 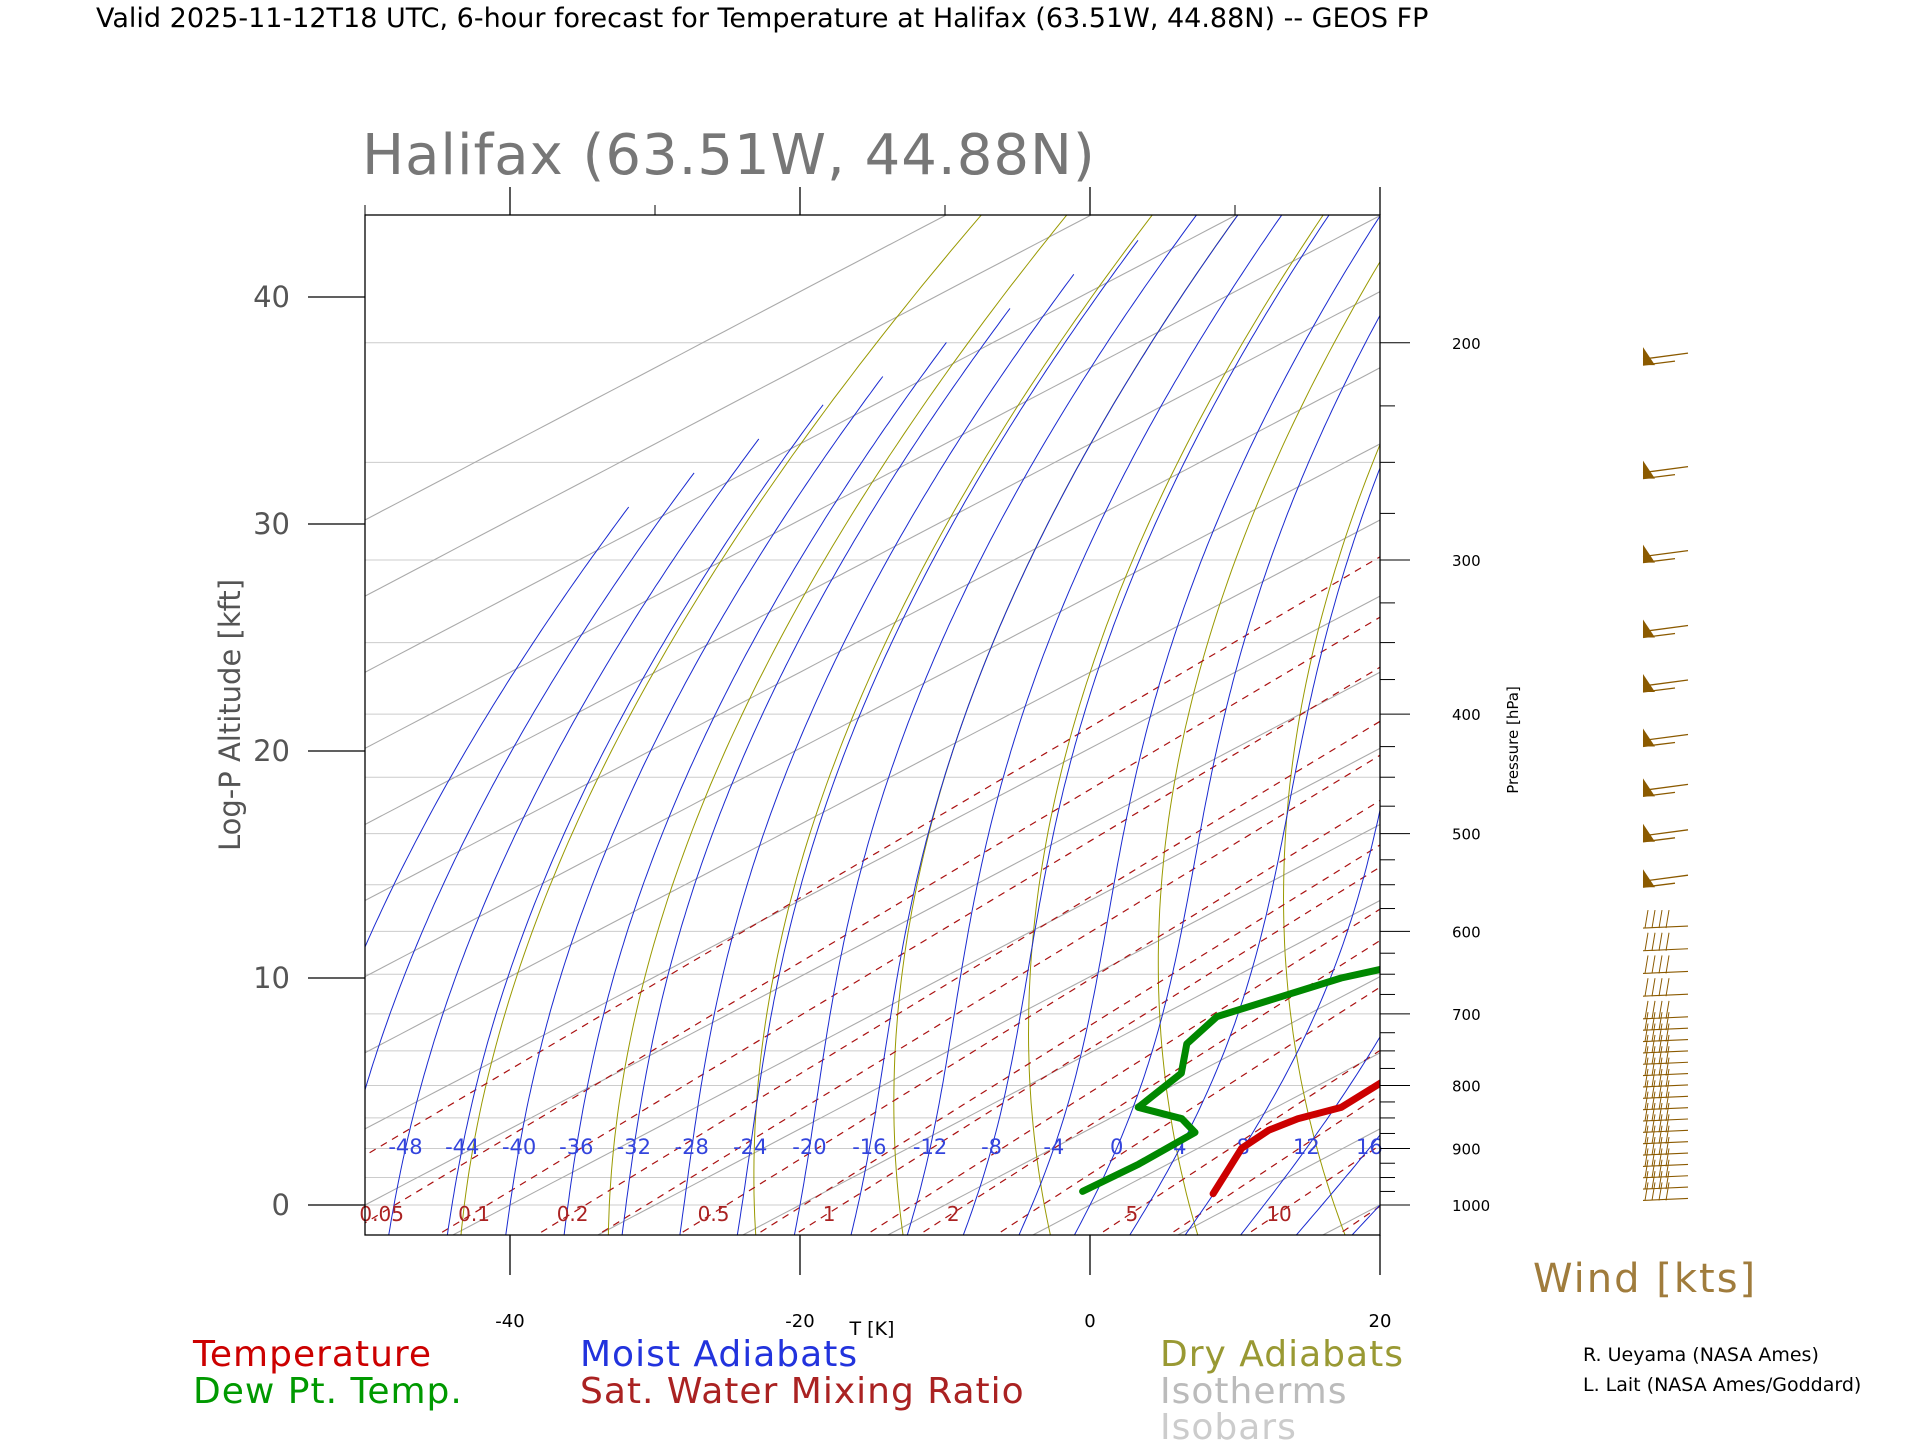 What do you see at coordinates (1278, 1214) in the screenshot?
I see `mixing-ratio-label: 10` at bounding box center [1278, 1214].